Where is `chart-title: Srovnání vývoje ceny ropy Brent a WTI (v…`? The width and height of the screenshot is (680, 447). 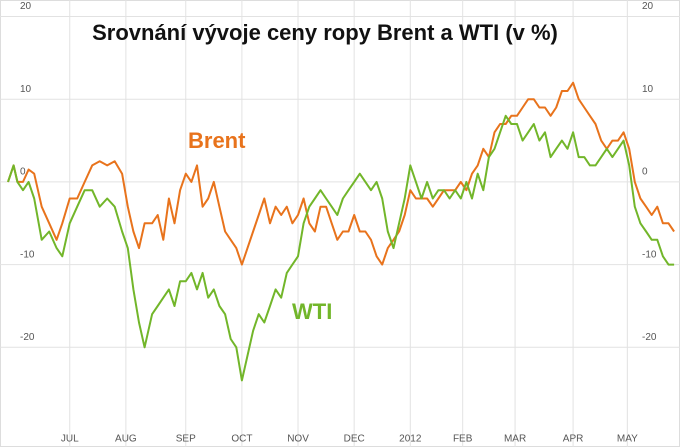
chart-title: Srovnání vývoje ceny ropy Brent a WTI (v… is located at coordinates (325, 32).